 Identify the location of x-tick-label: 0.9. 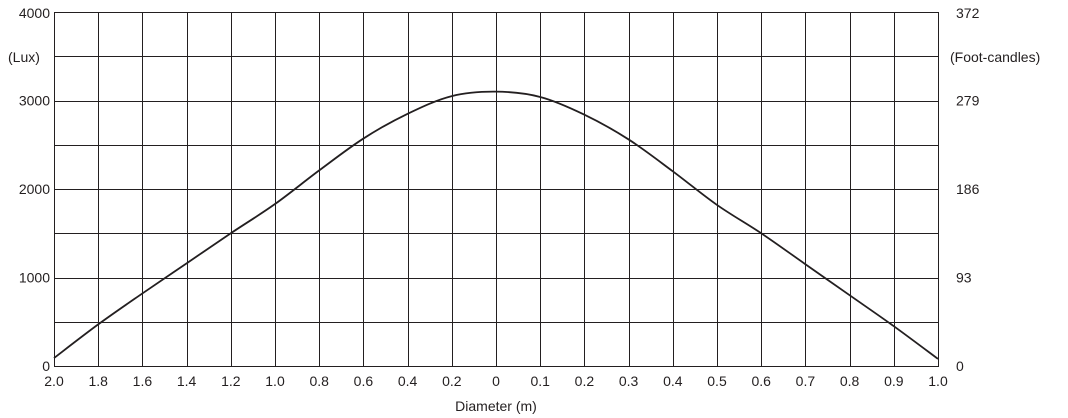
(894, 381).